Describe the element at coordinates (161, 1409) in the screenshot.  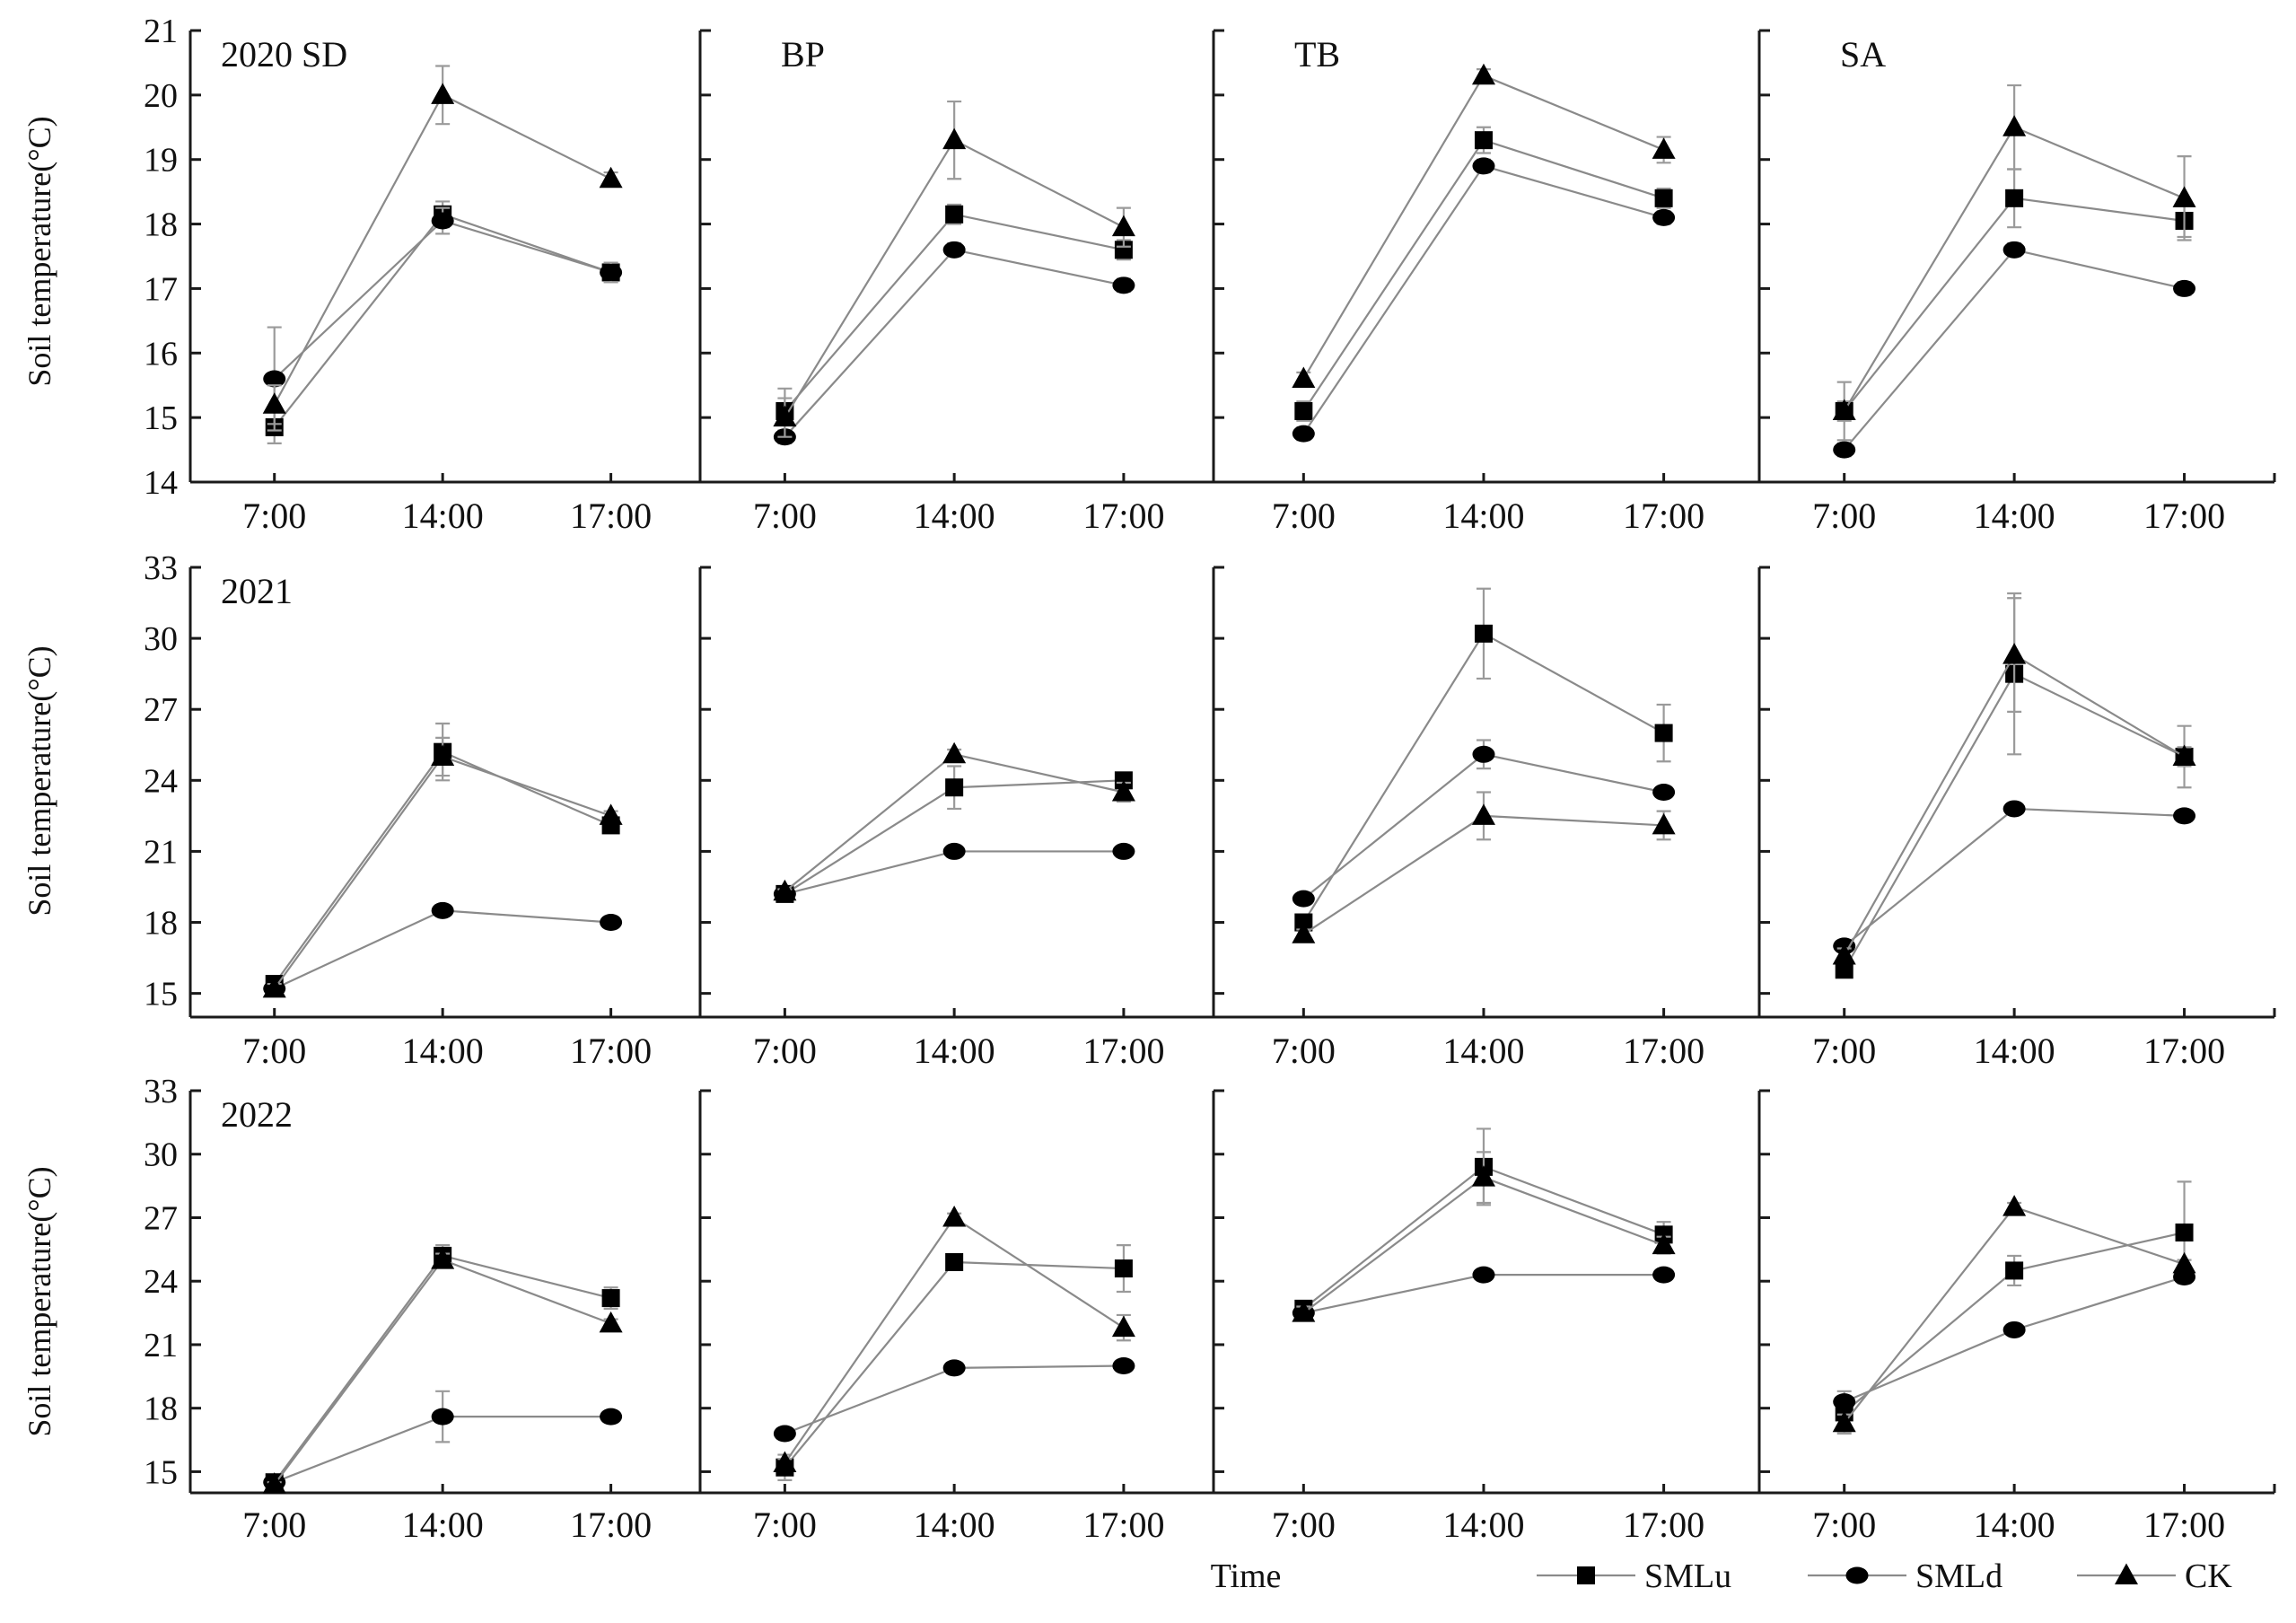
I see `panel-2022-sd-ytick-label: 18` at that location.